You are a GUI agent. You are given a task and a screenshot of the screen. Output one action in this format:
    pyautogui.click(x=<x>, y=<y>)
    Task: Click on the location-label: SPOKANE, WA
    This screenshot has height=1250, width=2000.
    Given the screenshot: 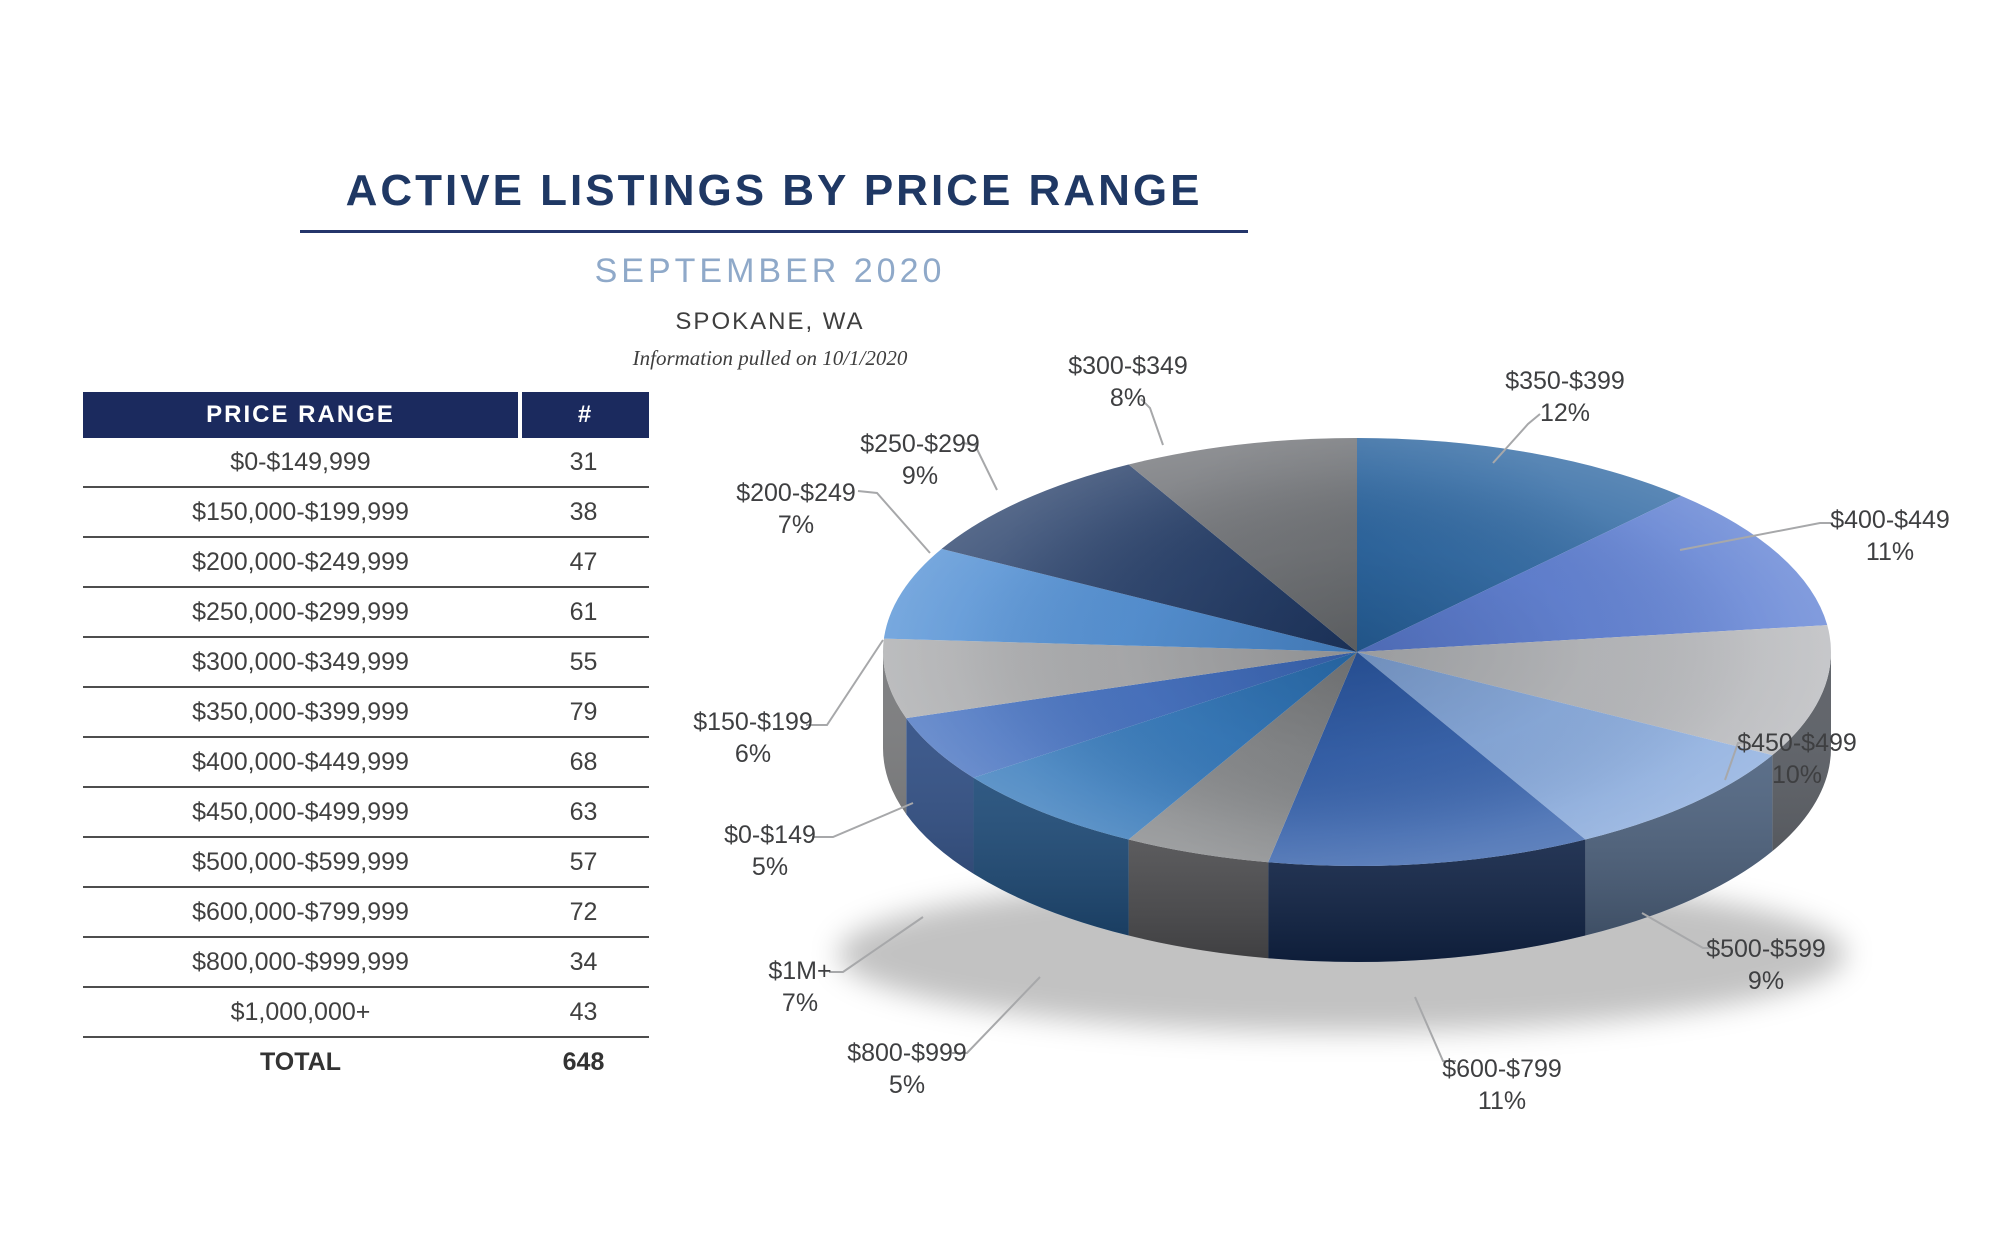 What is the action you would take?
    pyautogui.click(x=770, y=321)
    